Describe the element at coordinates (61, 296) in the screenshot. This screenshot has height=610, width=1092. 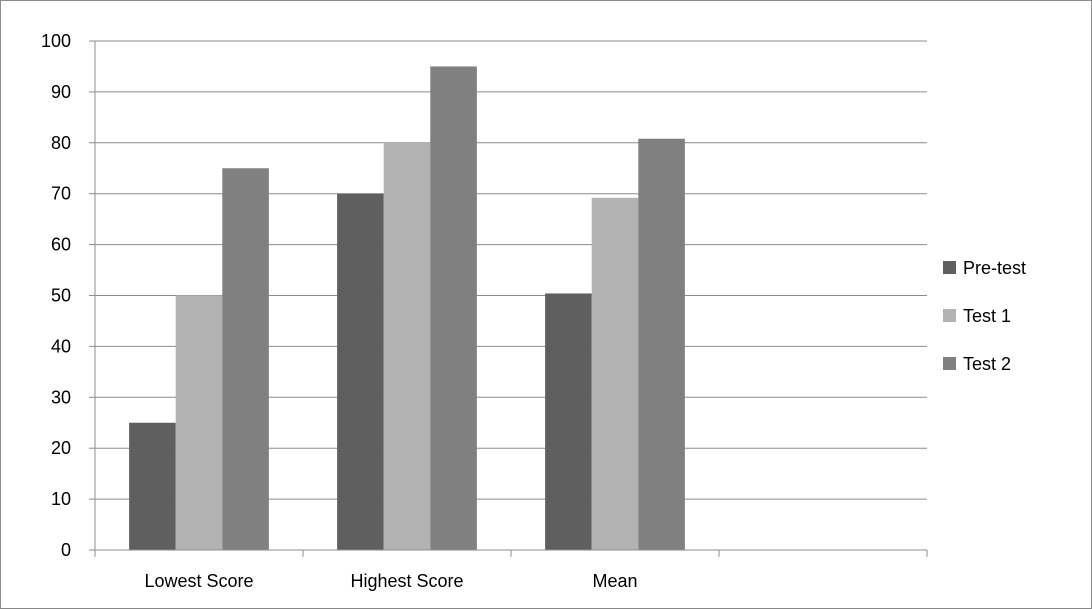
I see `y-tick-label: 50` at that location.